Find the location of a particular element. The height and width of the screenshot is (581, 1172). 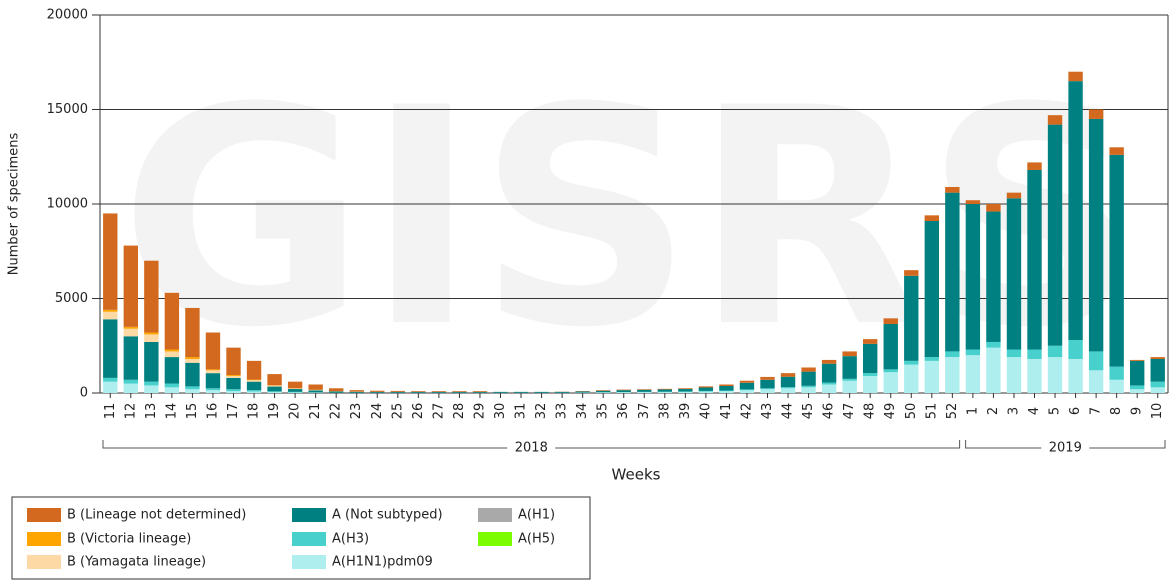

x-tick-label: 52 is located at coordinates (952, 411).